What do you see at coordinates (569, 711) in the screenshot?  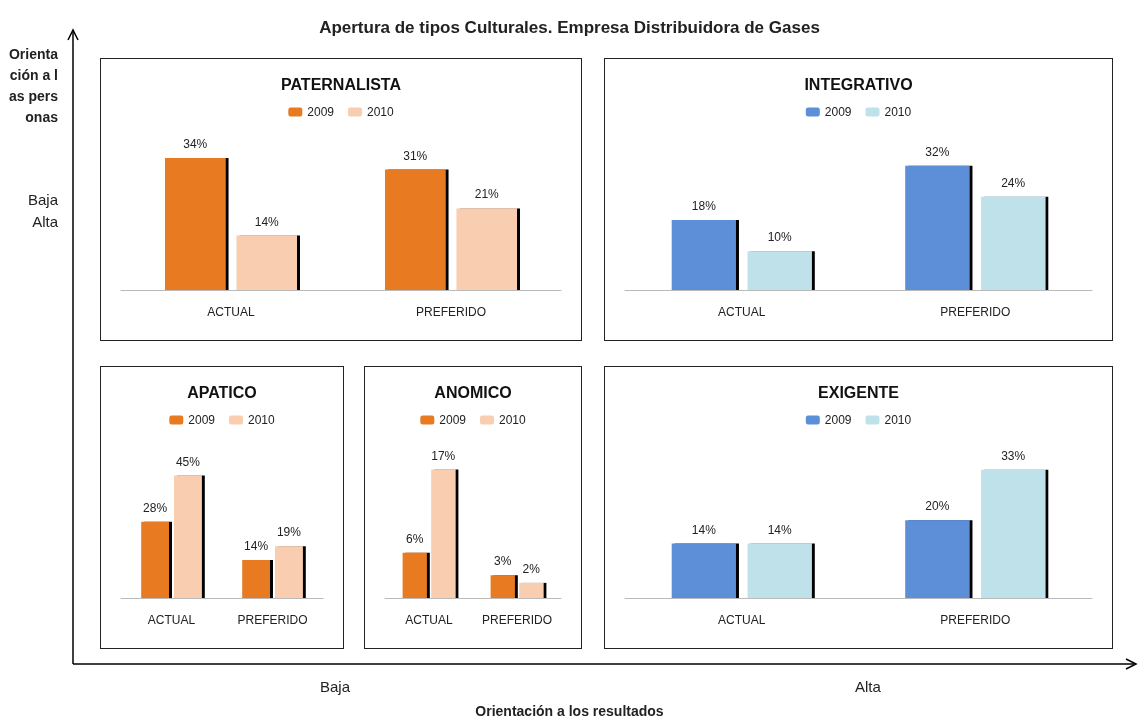 I see `text: Orientación a los resultados` at bounding box center [569, 711].